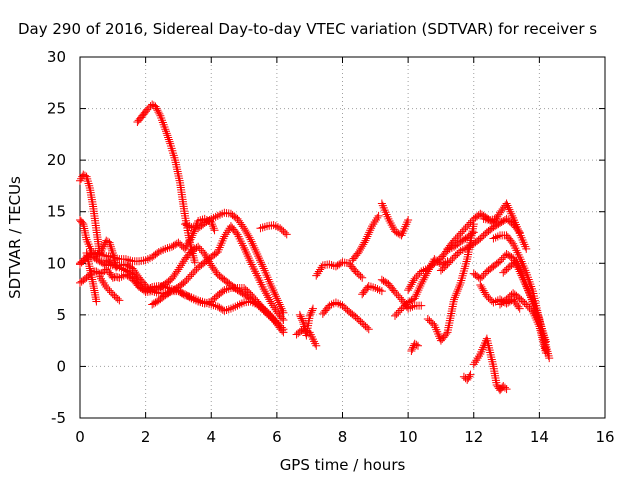 Image resolution: width=640 pixels, height=480 pixels. Describe the element at coordinates (473, 437) in the screenshot. I see `x-tick-label: 12` at that location.